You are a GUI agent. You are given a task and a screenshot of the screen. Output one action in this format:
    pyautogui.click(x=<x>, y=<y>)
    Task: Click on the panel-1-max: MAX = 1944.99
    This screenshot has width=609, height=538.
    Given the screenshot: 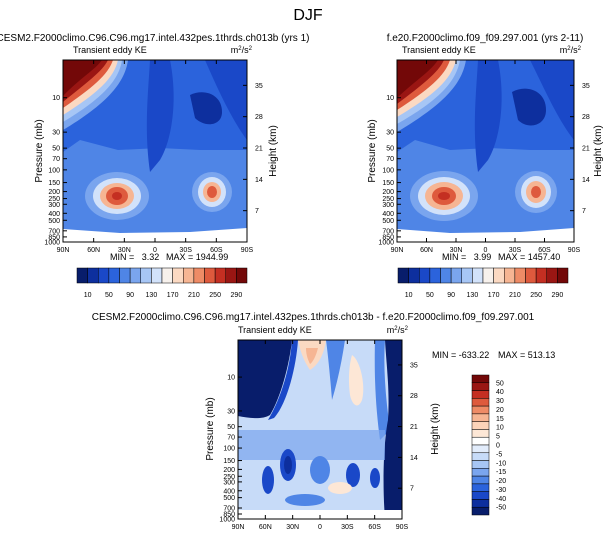 What is the action you would take?
    pyautogui.click(x=197, y=257)
    